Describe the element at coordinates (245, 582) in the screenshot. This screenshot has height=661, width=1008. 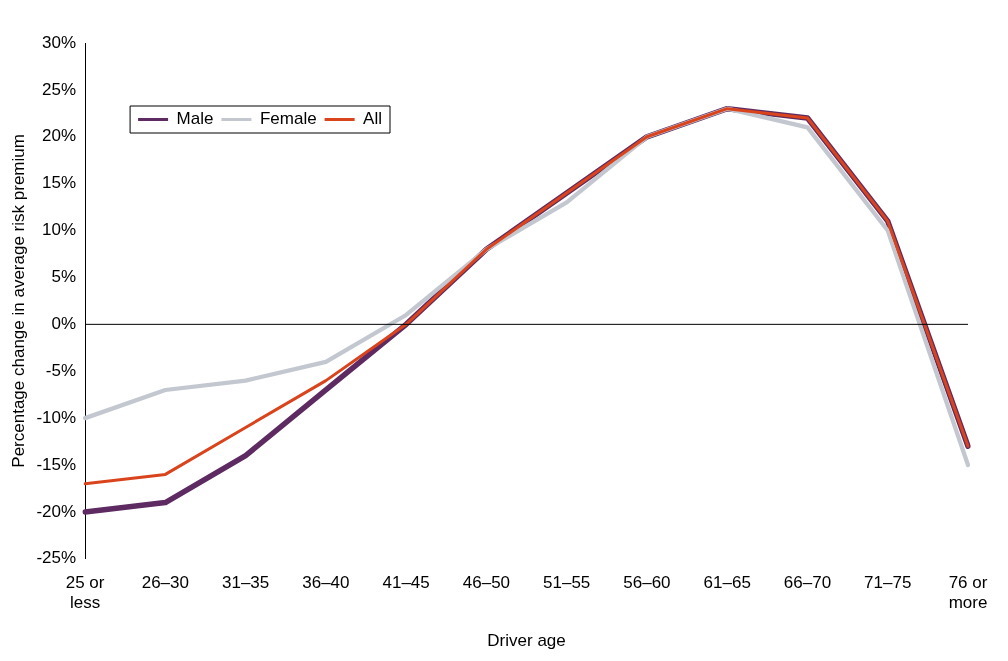
I see `x-tick-label: 31–35` at that location.